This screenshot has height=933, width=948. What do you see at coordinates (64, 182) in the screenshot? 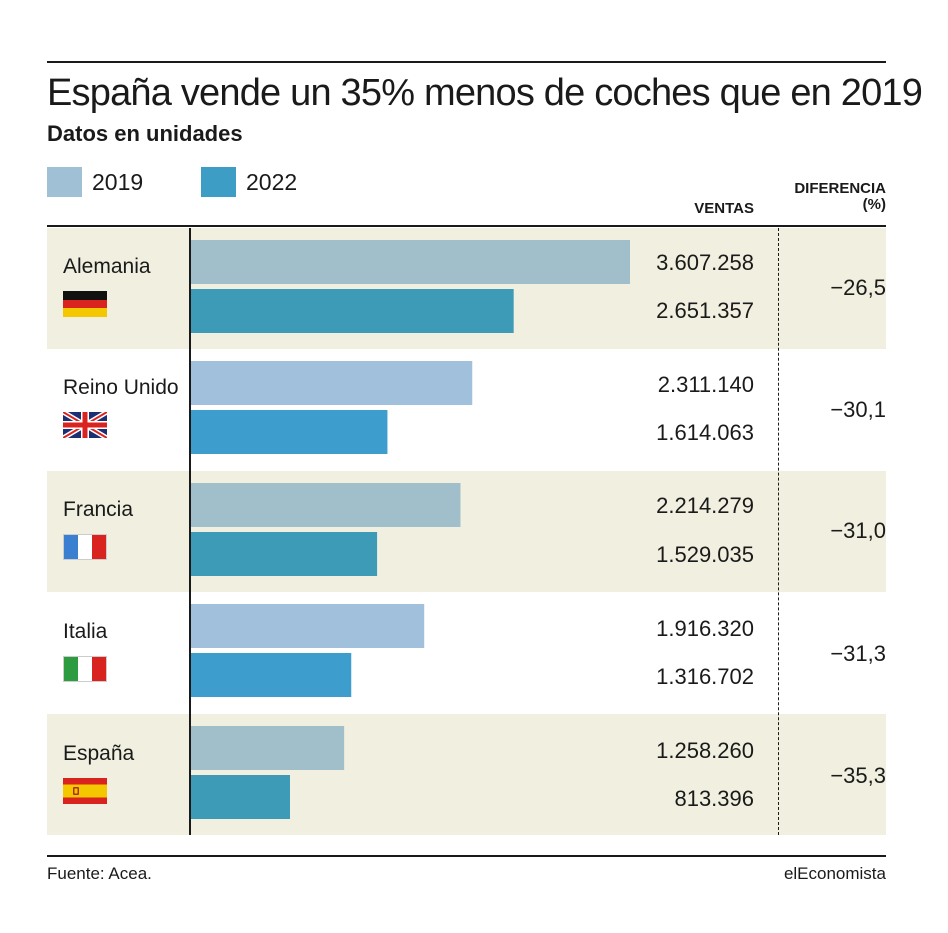
I see `legend-swatch-2019` at bounding box center [64, 182].